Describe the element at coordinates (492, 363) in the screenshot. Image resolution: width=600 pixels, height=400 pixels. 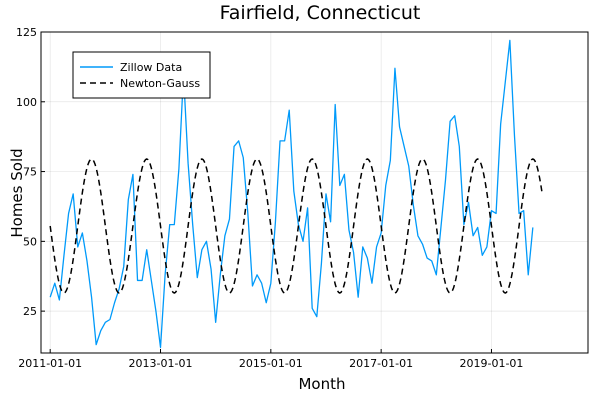
I see `x-tick-label: 2019-01-01` at that location.